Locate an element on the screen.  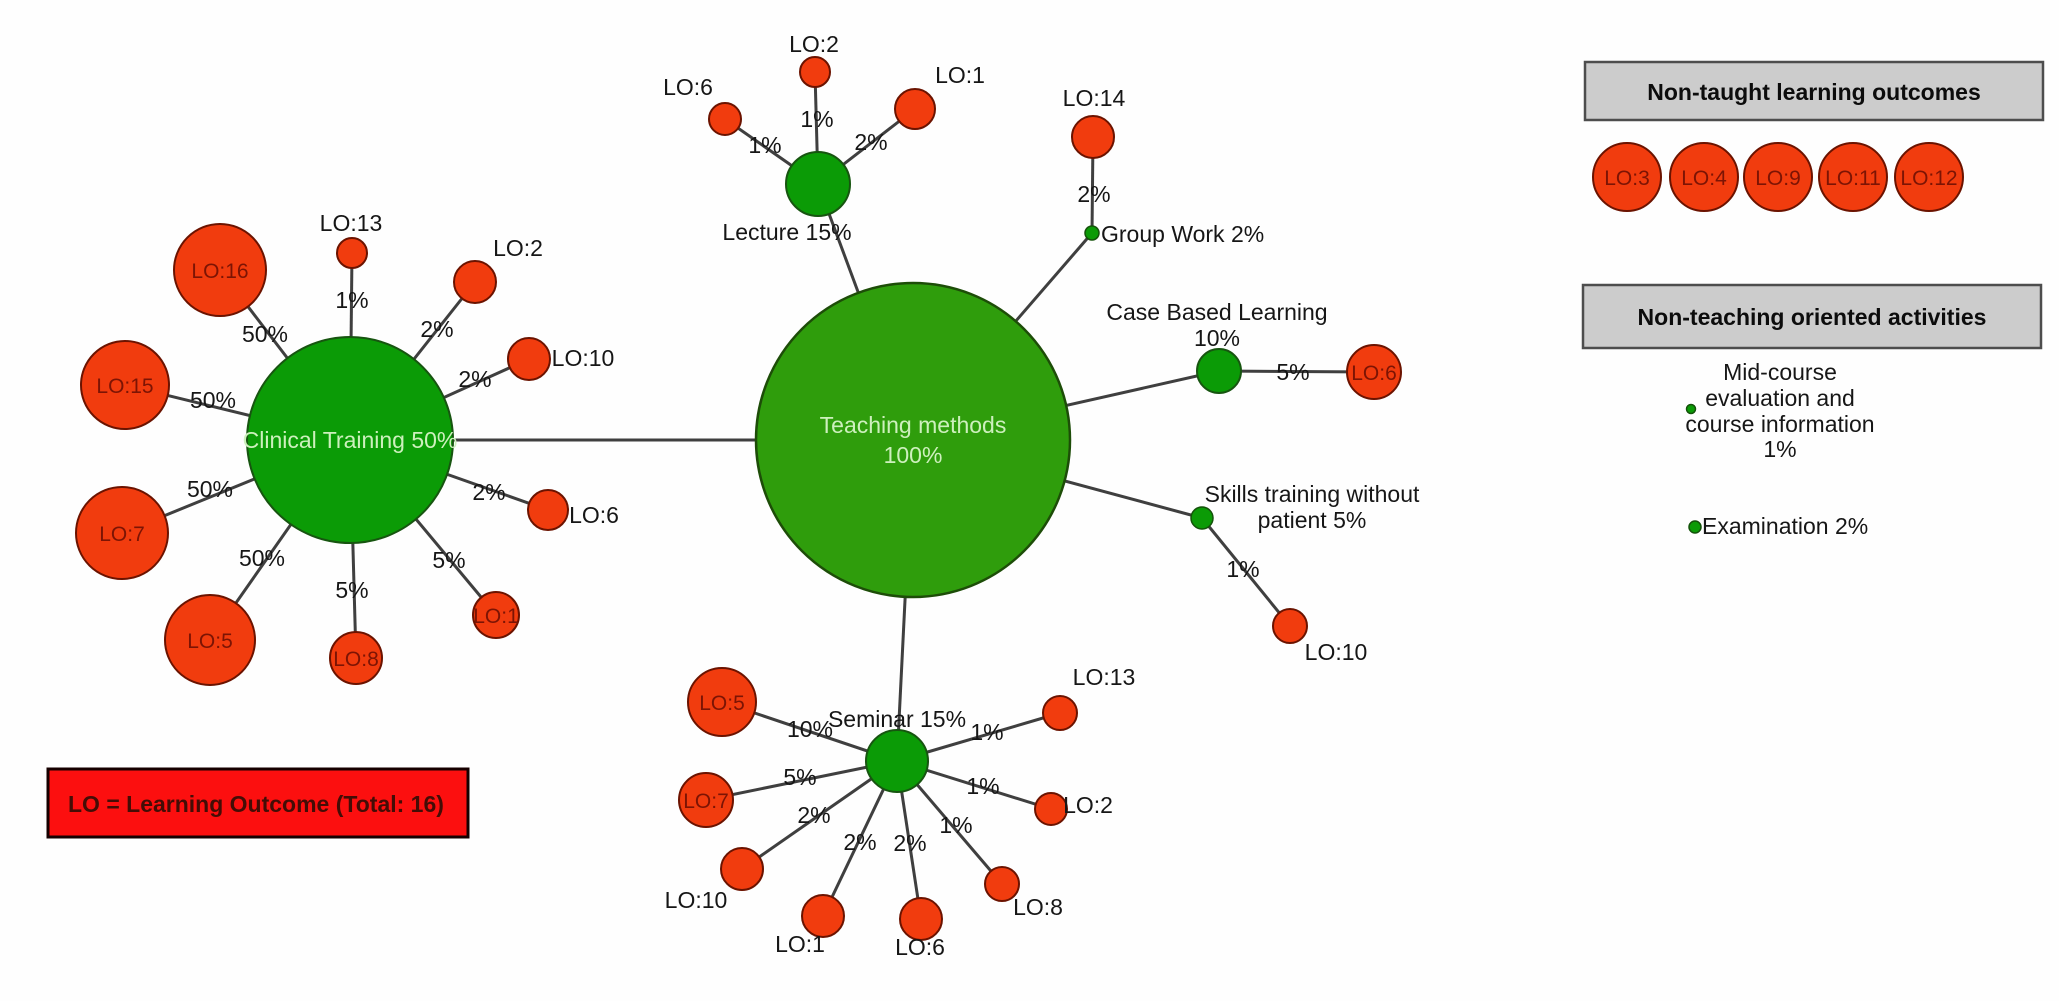
node-ct_lo5 is located at coordinates (210, 640).